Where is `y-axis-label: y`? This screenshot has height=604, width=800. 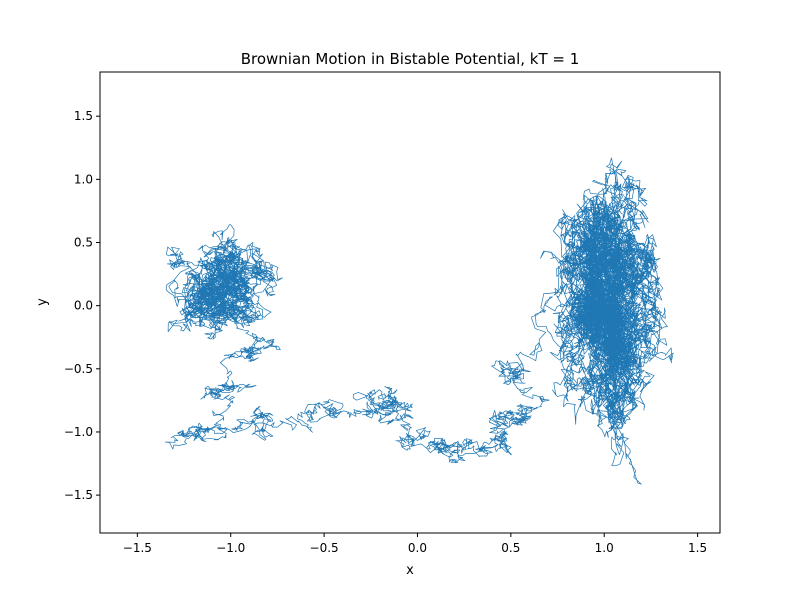 y-axis-label: y is located at coordinates (42, 302).